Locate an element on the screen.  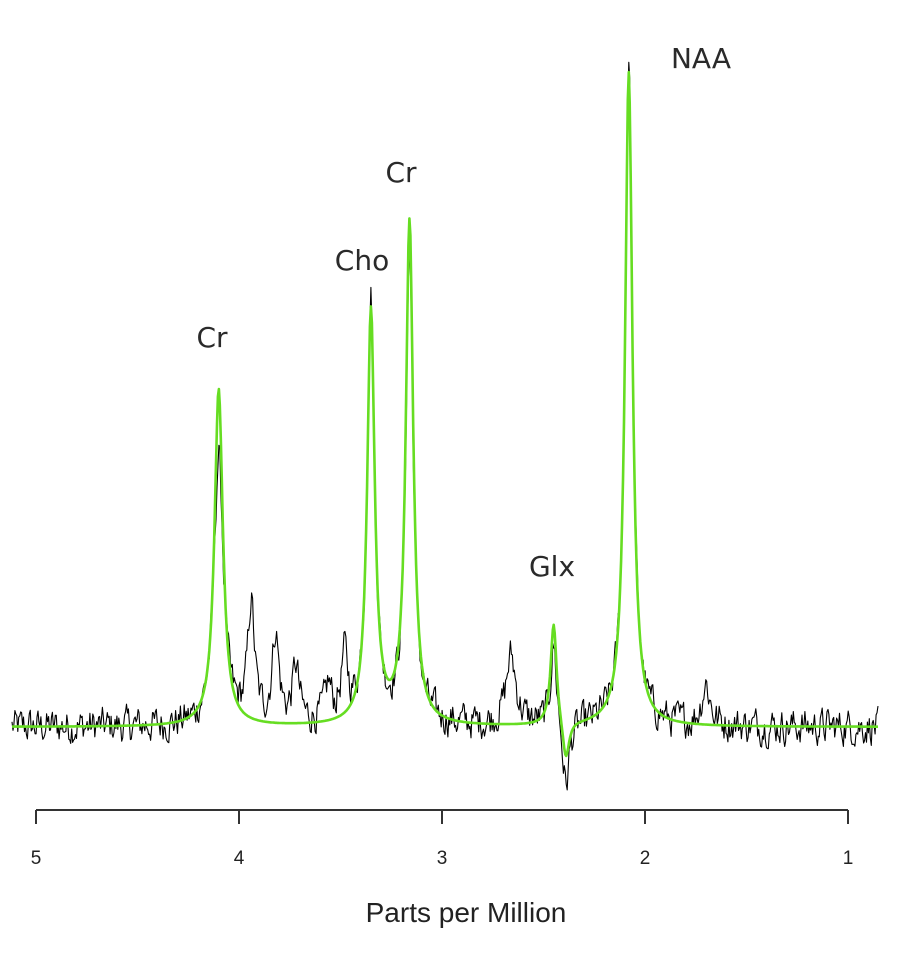
peak-label-naa: NAA is located at coordinates (701, 58).